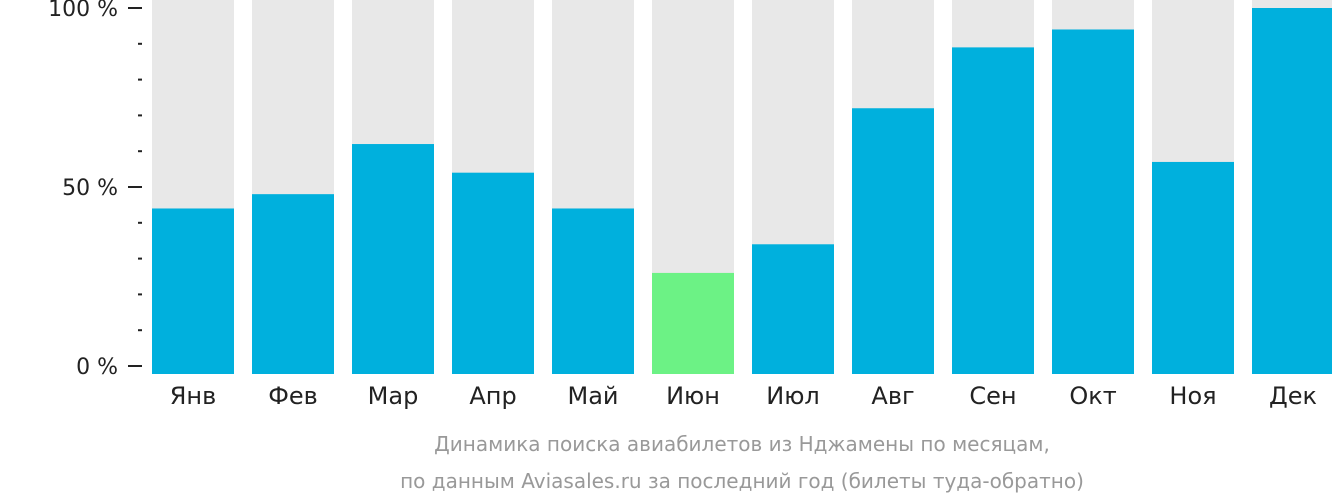 The height and width of the screenshot is (502, 1332). Describe the element at coordinates (992, 396) in the screenshot. I see `x-tick-label-9: Сен` at that location.